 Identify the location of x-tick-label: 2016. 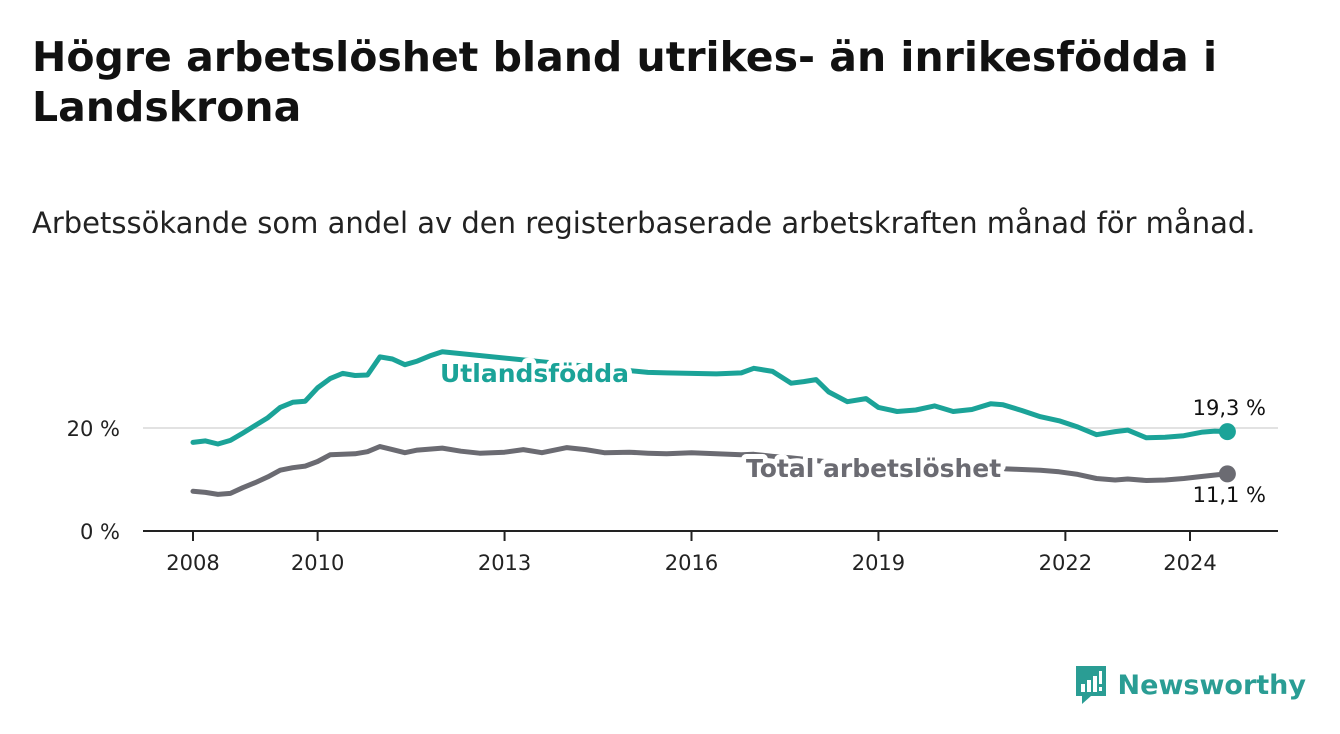
(691, 563).